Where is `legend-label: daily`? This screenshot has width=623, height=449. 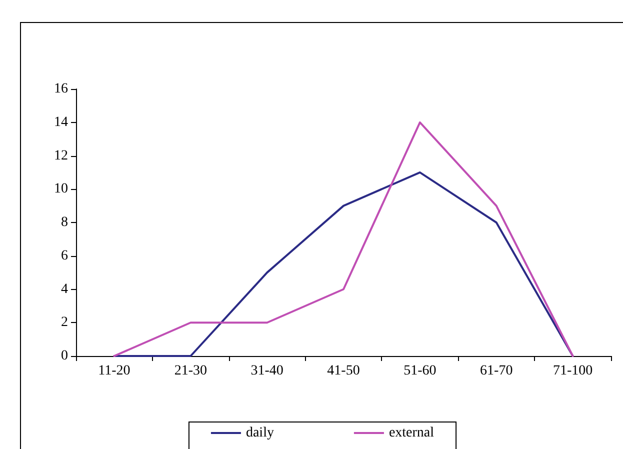 legend-label: daily is located at coordinates (260, 433).